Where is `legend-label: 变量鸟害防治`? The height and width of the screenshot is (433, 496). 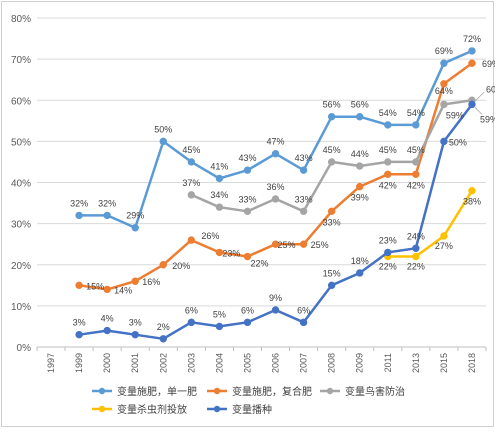 legend-label: 变量鸟害防治 is located at coordinates (375, 391).